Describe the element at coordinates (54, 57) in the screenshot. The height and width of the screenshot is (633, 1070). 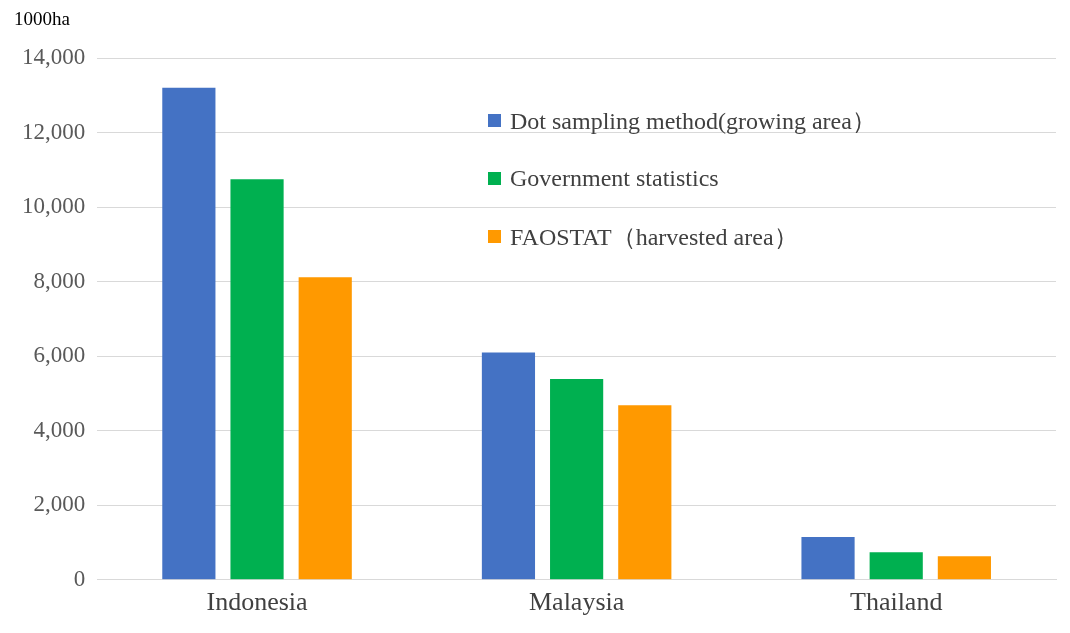
I see `y-tick-label: 14,000` at that location.